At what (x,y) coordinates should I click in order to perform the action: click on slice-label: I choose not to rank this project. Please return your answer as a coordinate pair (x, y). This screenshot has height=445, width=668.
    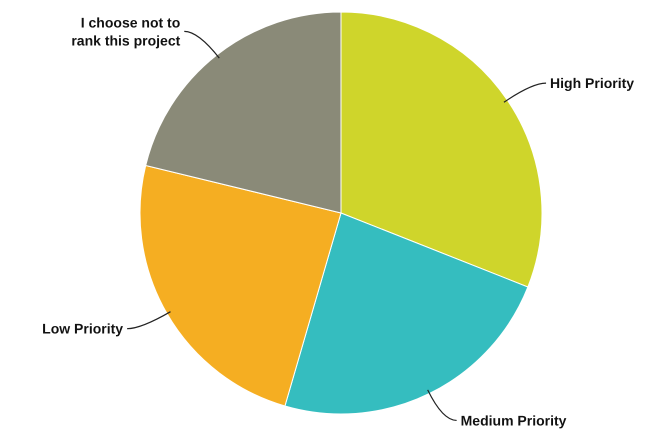
    Looking at the image, I should click on (126, 31).